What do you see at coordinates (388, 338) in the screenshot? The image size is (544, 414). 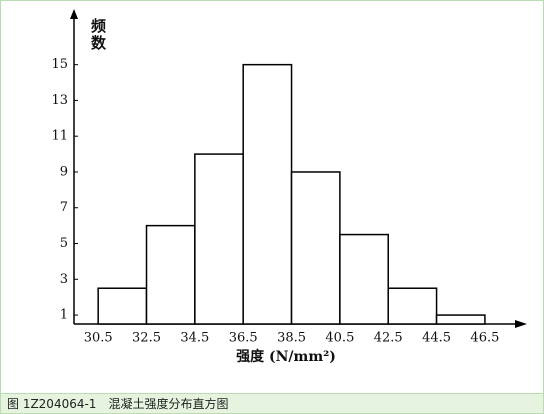 I see `x-tick-label: 42.5` at bounding box center [388, 338].